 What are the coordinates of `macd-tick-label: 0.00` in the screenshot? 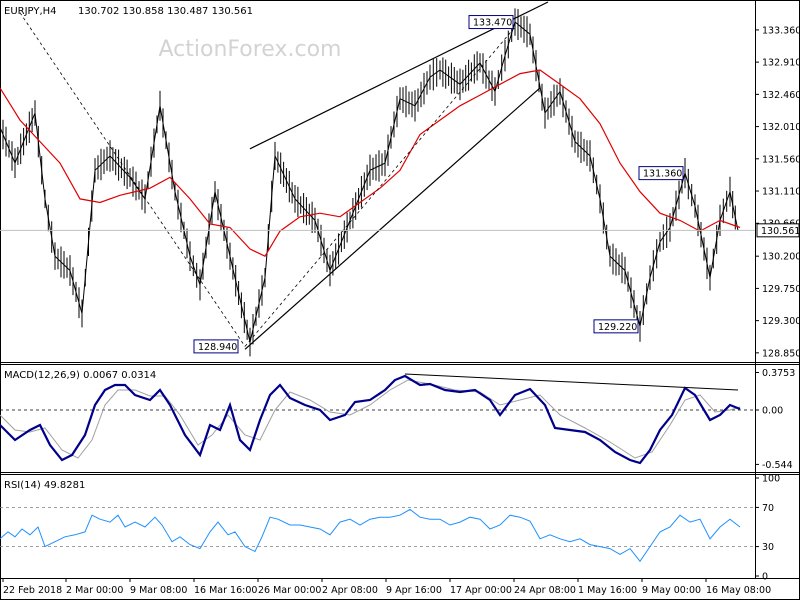 It's located at (772, 411).